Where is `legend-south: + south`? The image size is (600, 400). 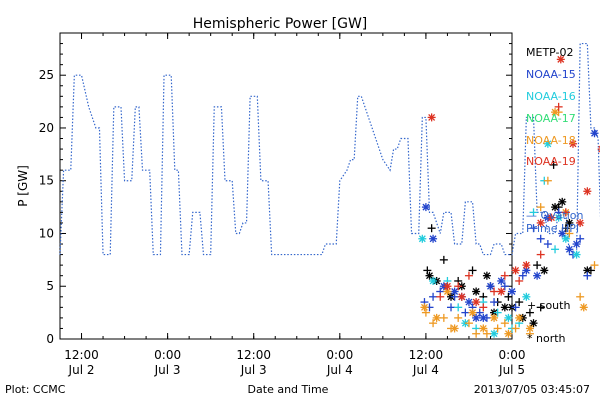 legend-south: + south is located at coordinates (548, 305).